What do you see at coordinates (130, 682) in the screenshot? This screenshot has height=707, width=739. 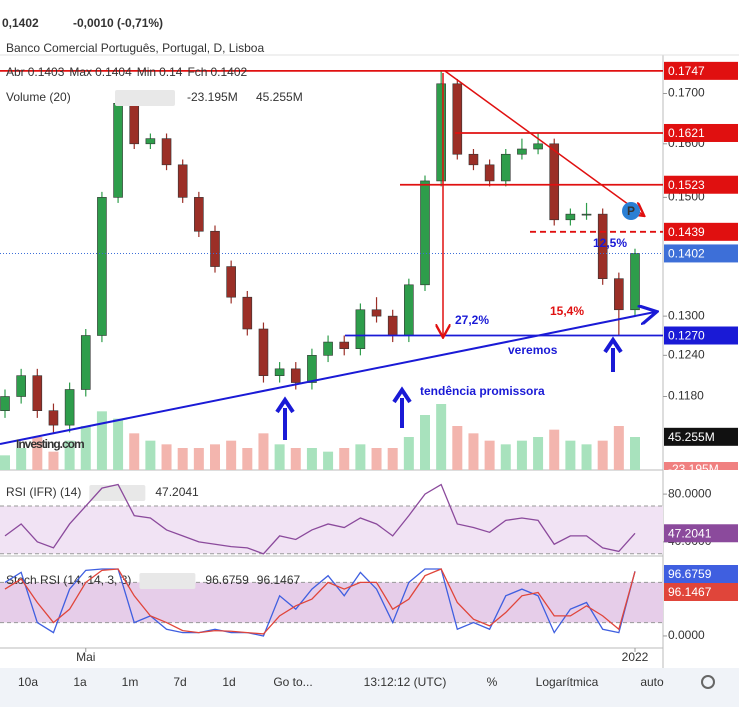 I see `toolbar-button: 1m` at bounding box center [130, 682].